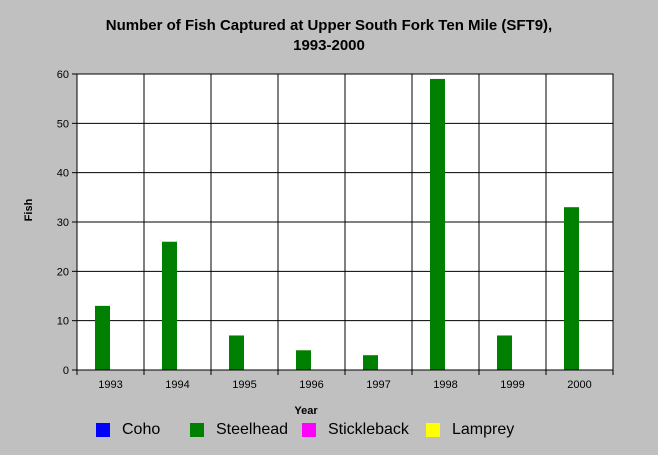 This screenshot has height=455, width=658. Describe the element at coordinates (309, 430) in the screenshot. I see `legend-swatch-stickleback` at that location.